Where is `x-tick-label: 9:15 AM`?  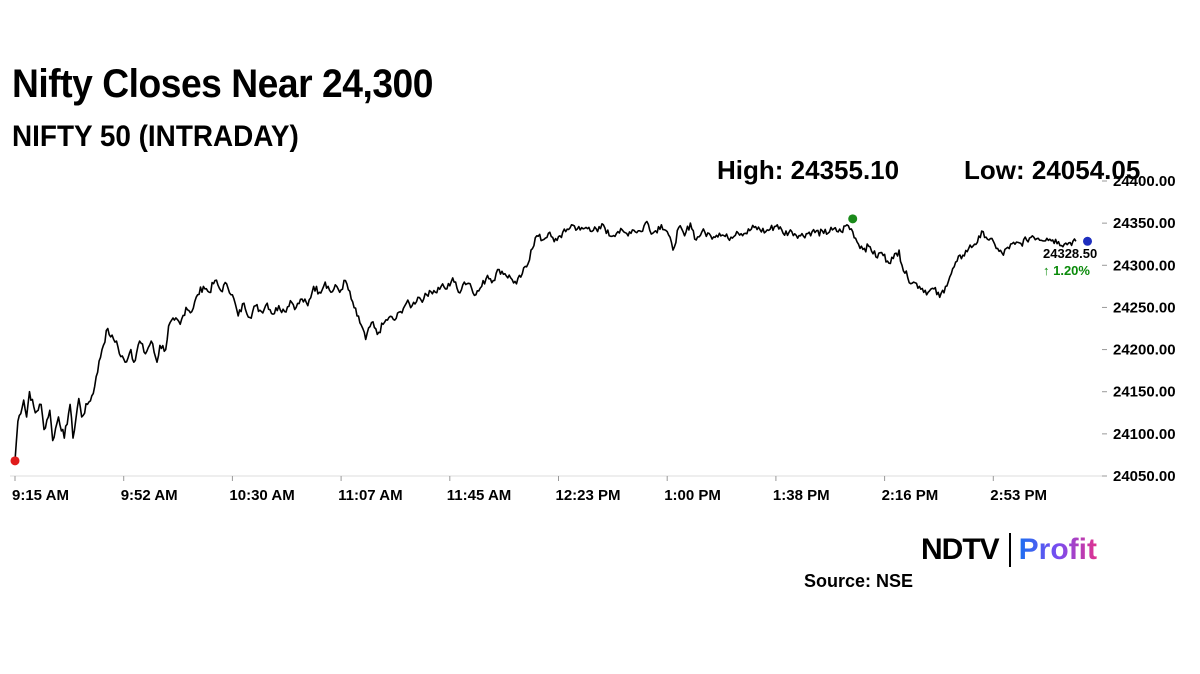 x-tick-label: 9:15 AM is located at coordinates (40, 495).